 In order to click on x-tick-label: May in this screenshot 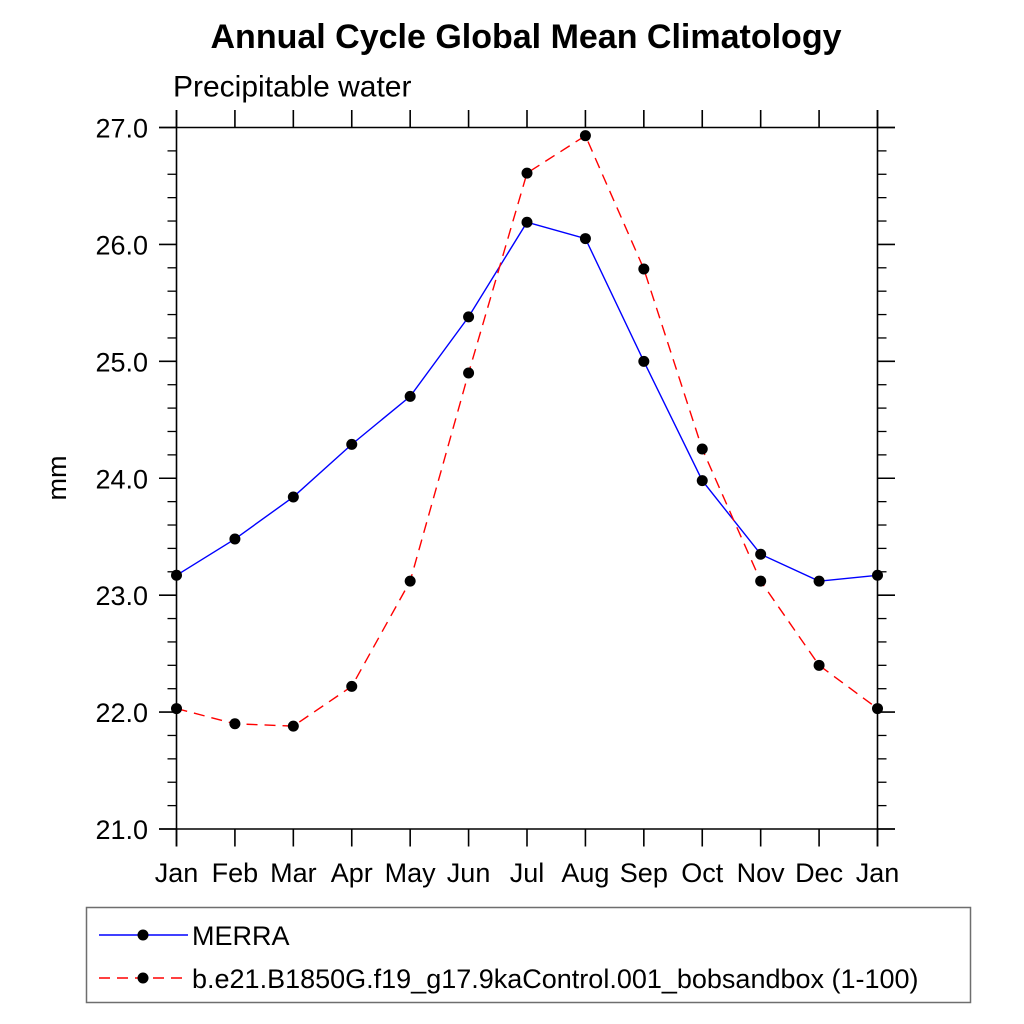, I will do `click(411, 873)`.